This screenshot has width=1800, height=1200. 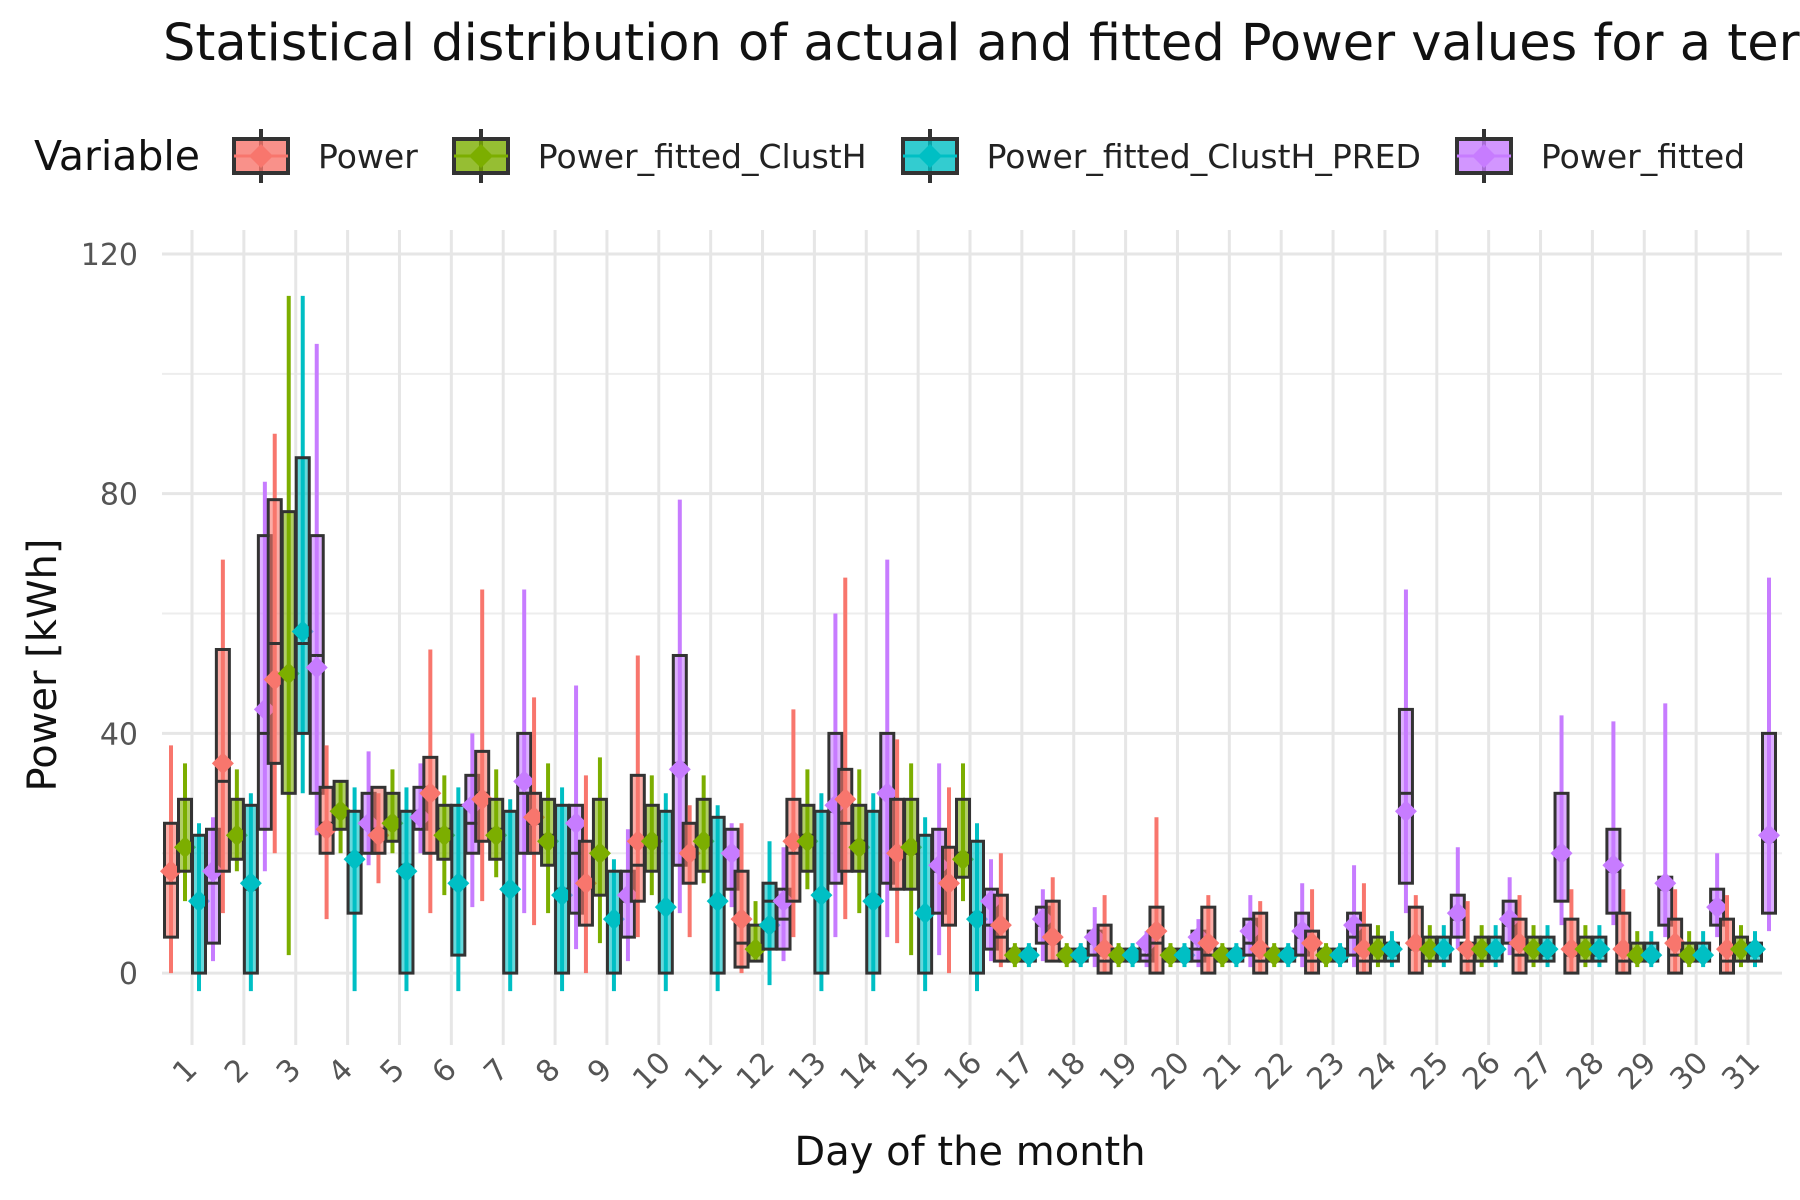 I want to click on box-day5-Power_fitted_ClustH_PRED, so click(x=406, y=889).